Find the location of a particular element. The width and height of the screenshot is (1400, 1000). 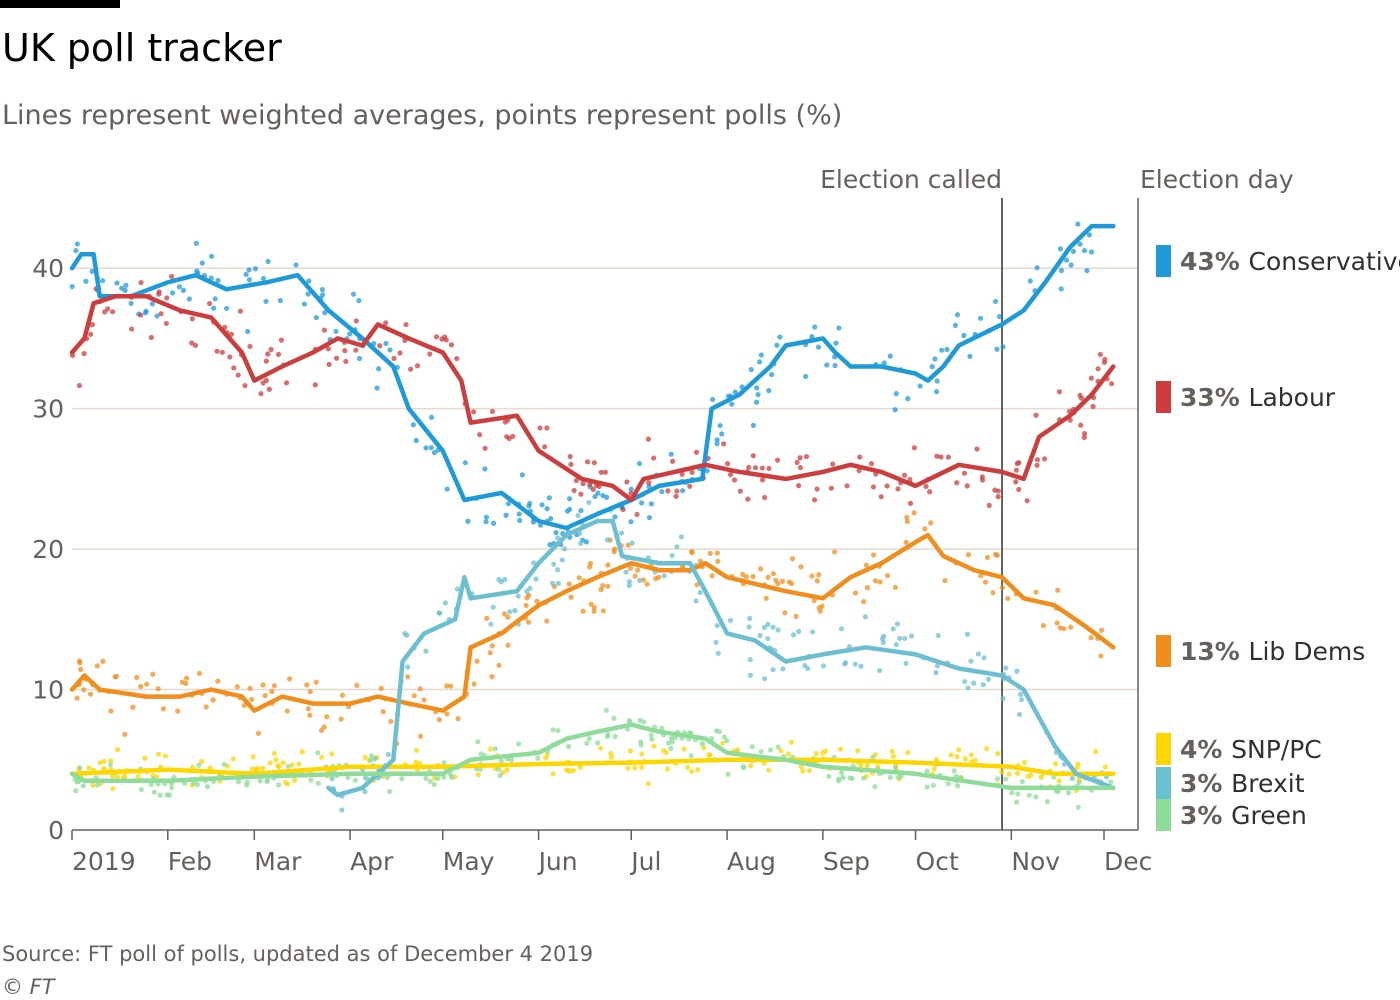

legend-name: Conservative is located at coordinates (1324, 261).